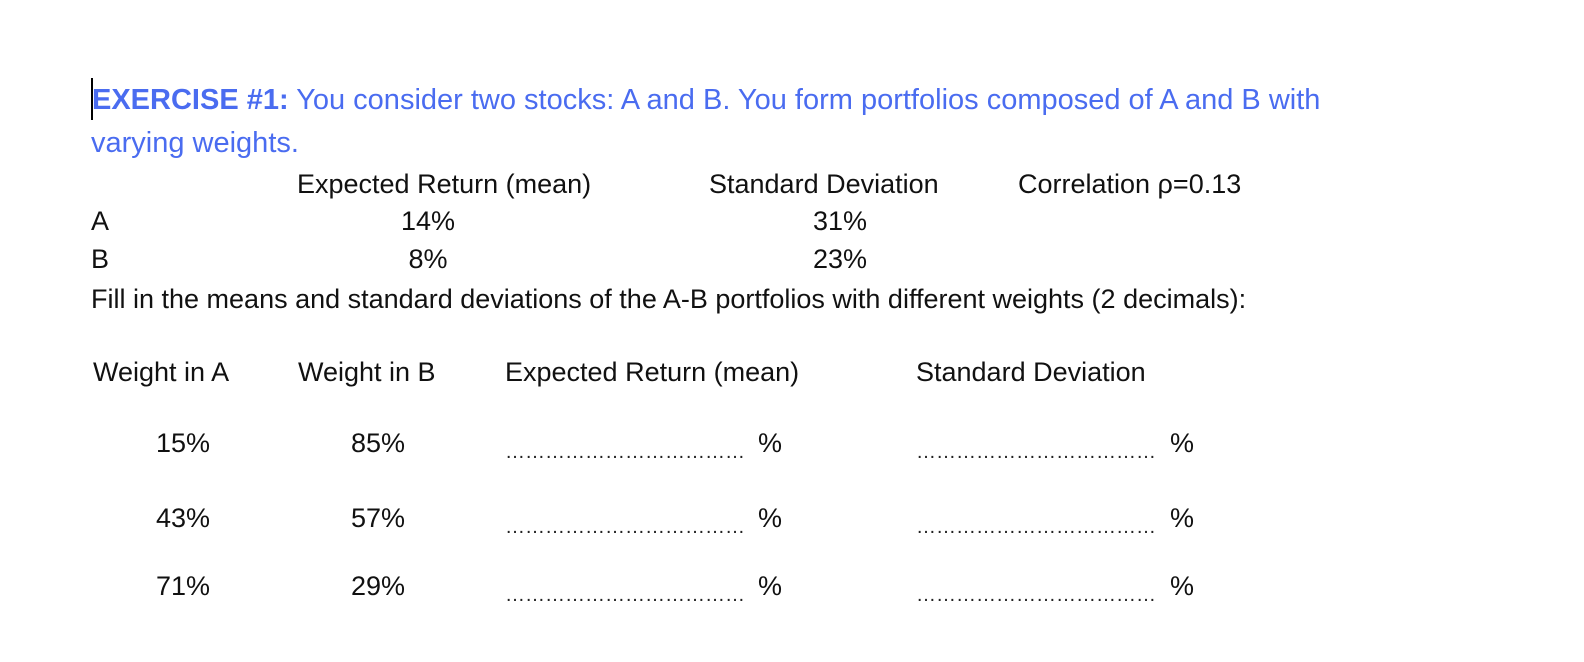 The image size is (1584, 662). What do you see at coordinates (367, 372) in the screenshot?
I see `portfolio-header-weight-b: Weight in B` at bounding box center [367, 372].